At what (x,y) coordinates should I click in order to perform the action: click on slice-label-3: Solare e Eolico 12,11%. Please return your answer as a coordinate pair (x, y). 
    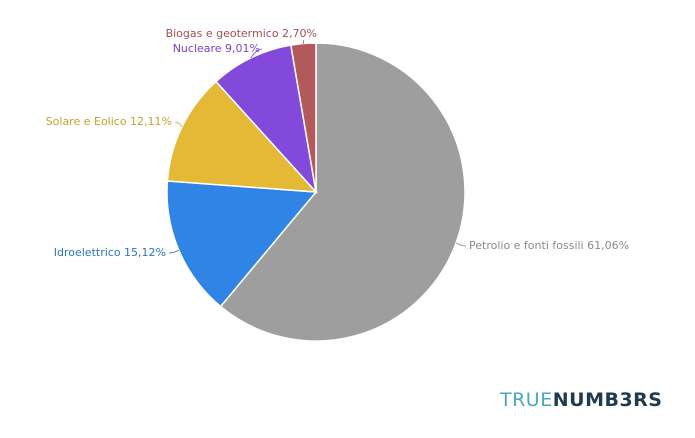
    Looking at the image, I should click on (109, 121).